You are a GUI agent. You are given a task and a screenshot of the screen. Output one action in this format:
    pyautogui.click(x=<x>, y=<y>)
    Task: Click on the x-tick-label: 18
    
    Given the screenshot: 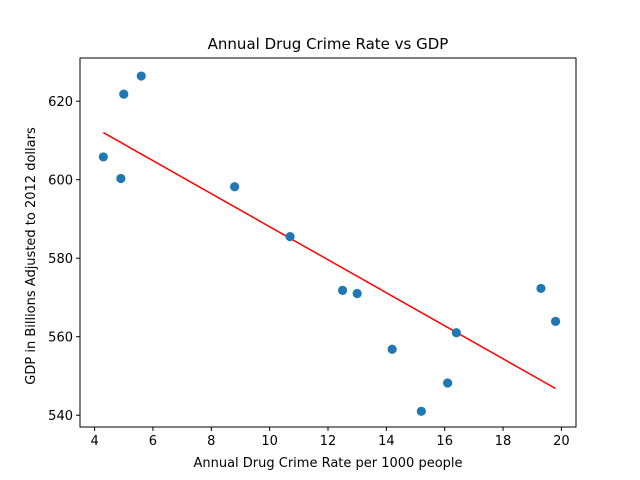 What is the action you would take?
    pyautogui.click(x=503, y=441)
    